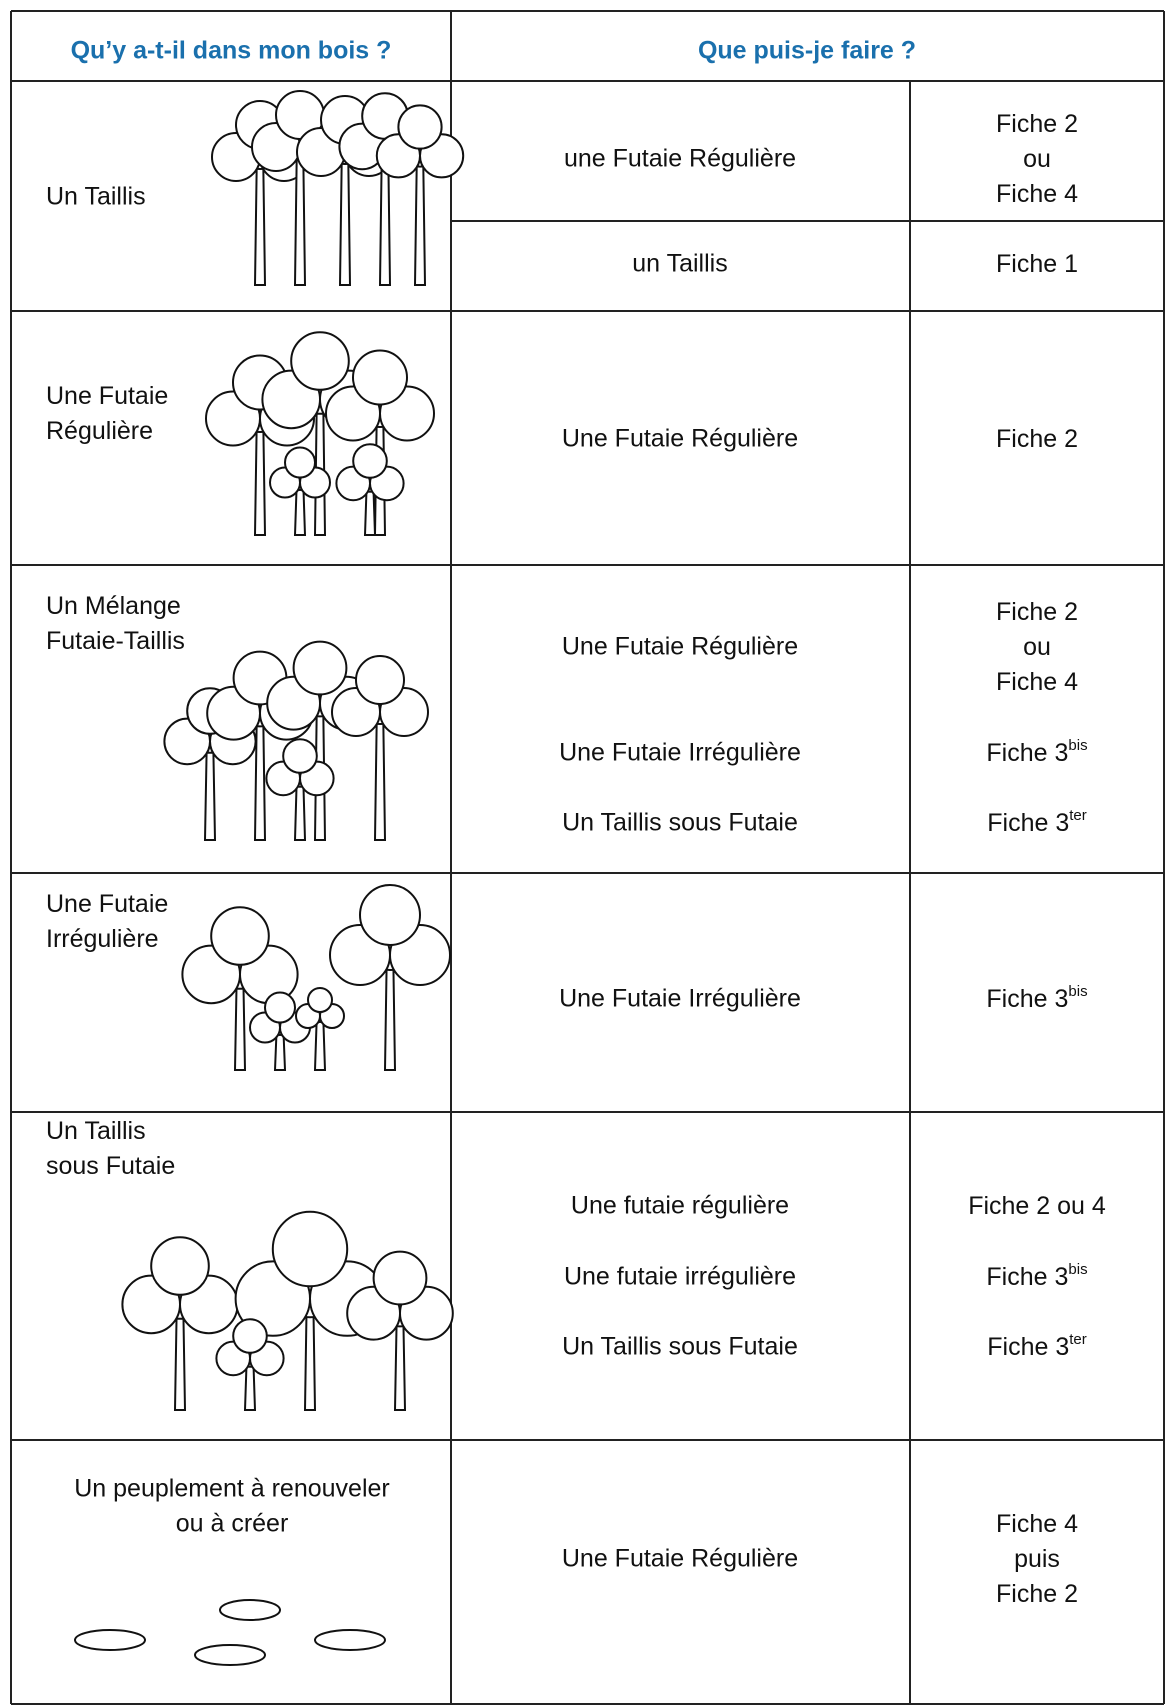 This screenshot has width=1167, height=1706. Describe the element at coordinates (680, 159) in the screenshot. I see `goal: une Futaie Régulière` at that location.